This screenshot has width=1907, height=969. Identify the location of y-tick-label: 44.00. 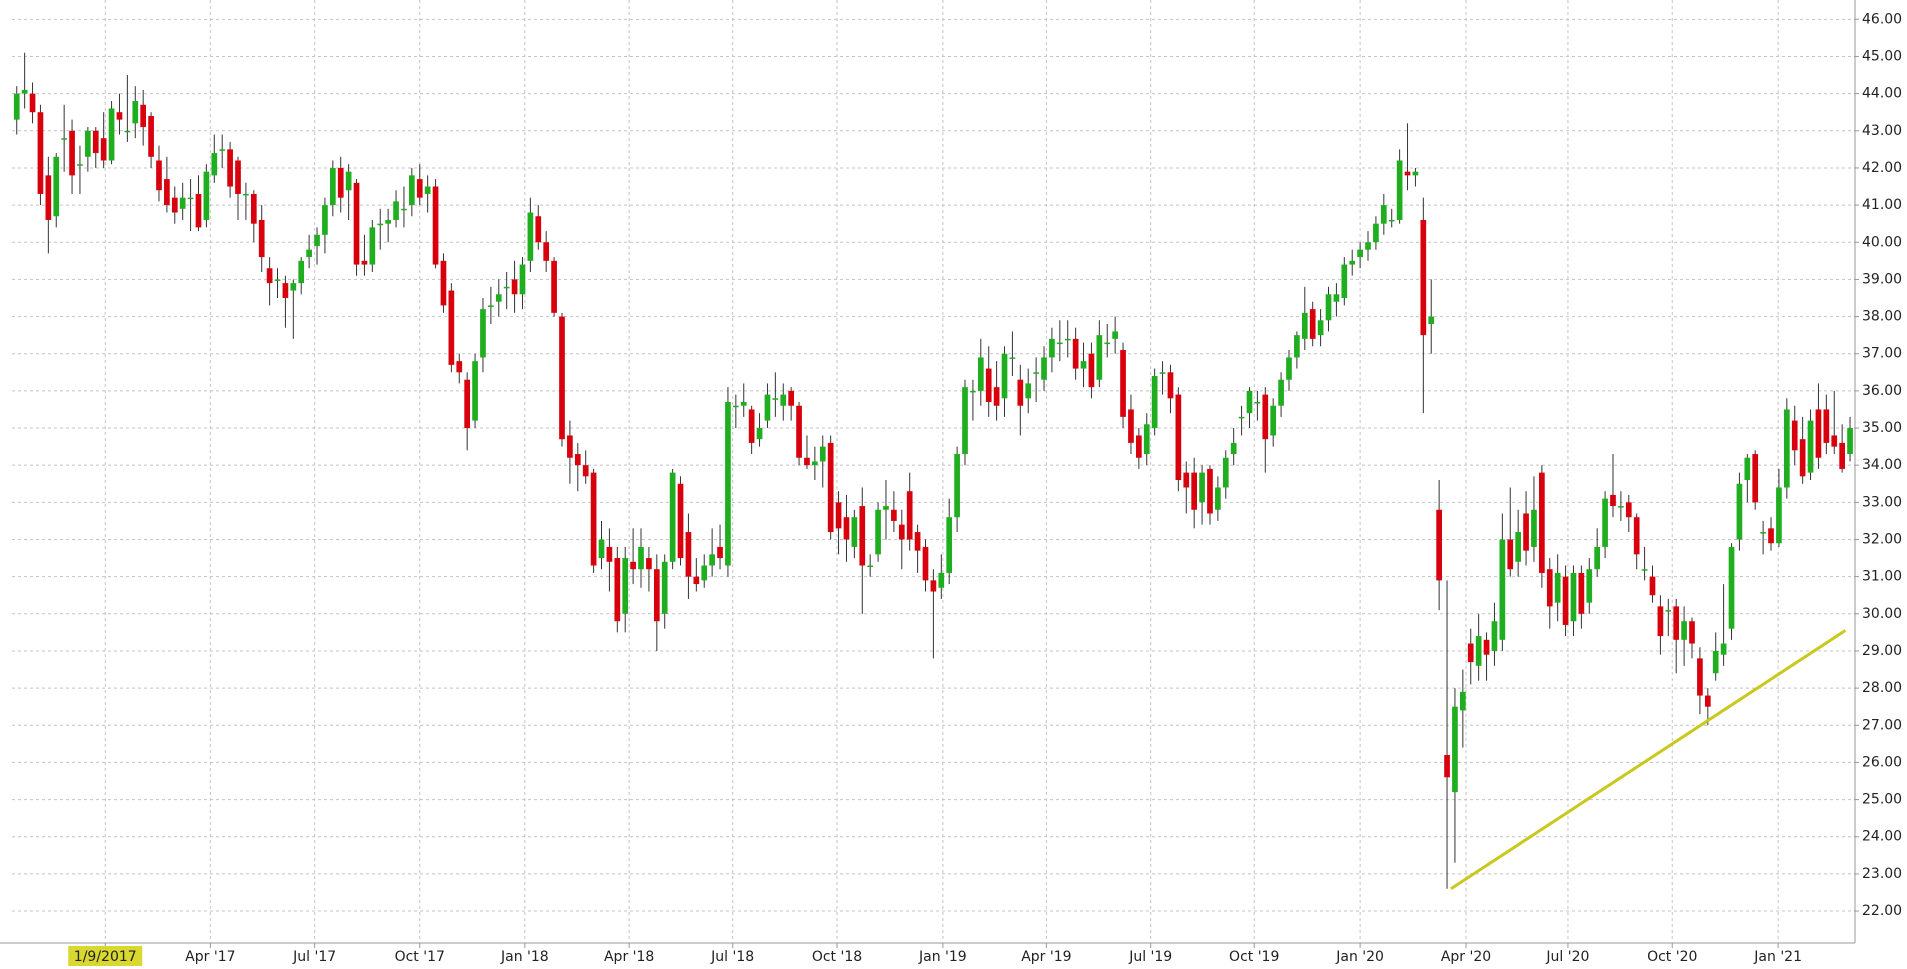
(1882, 94).